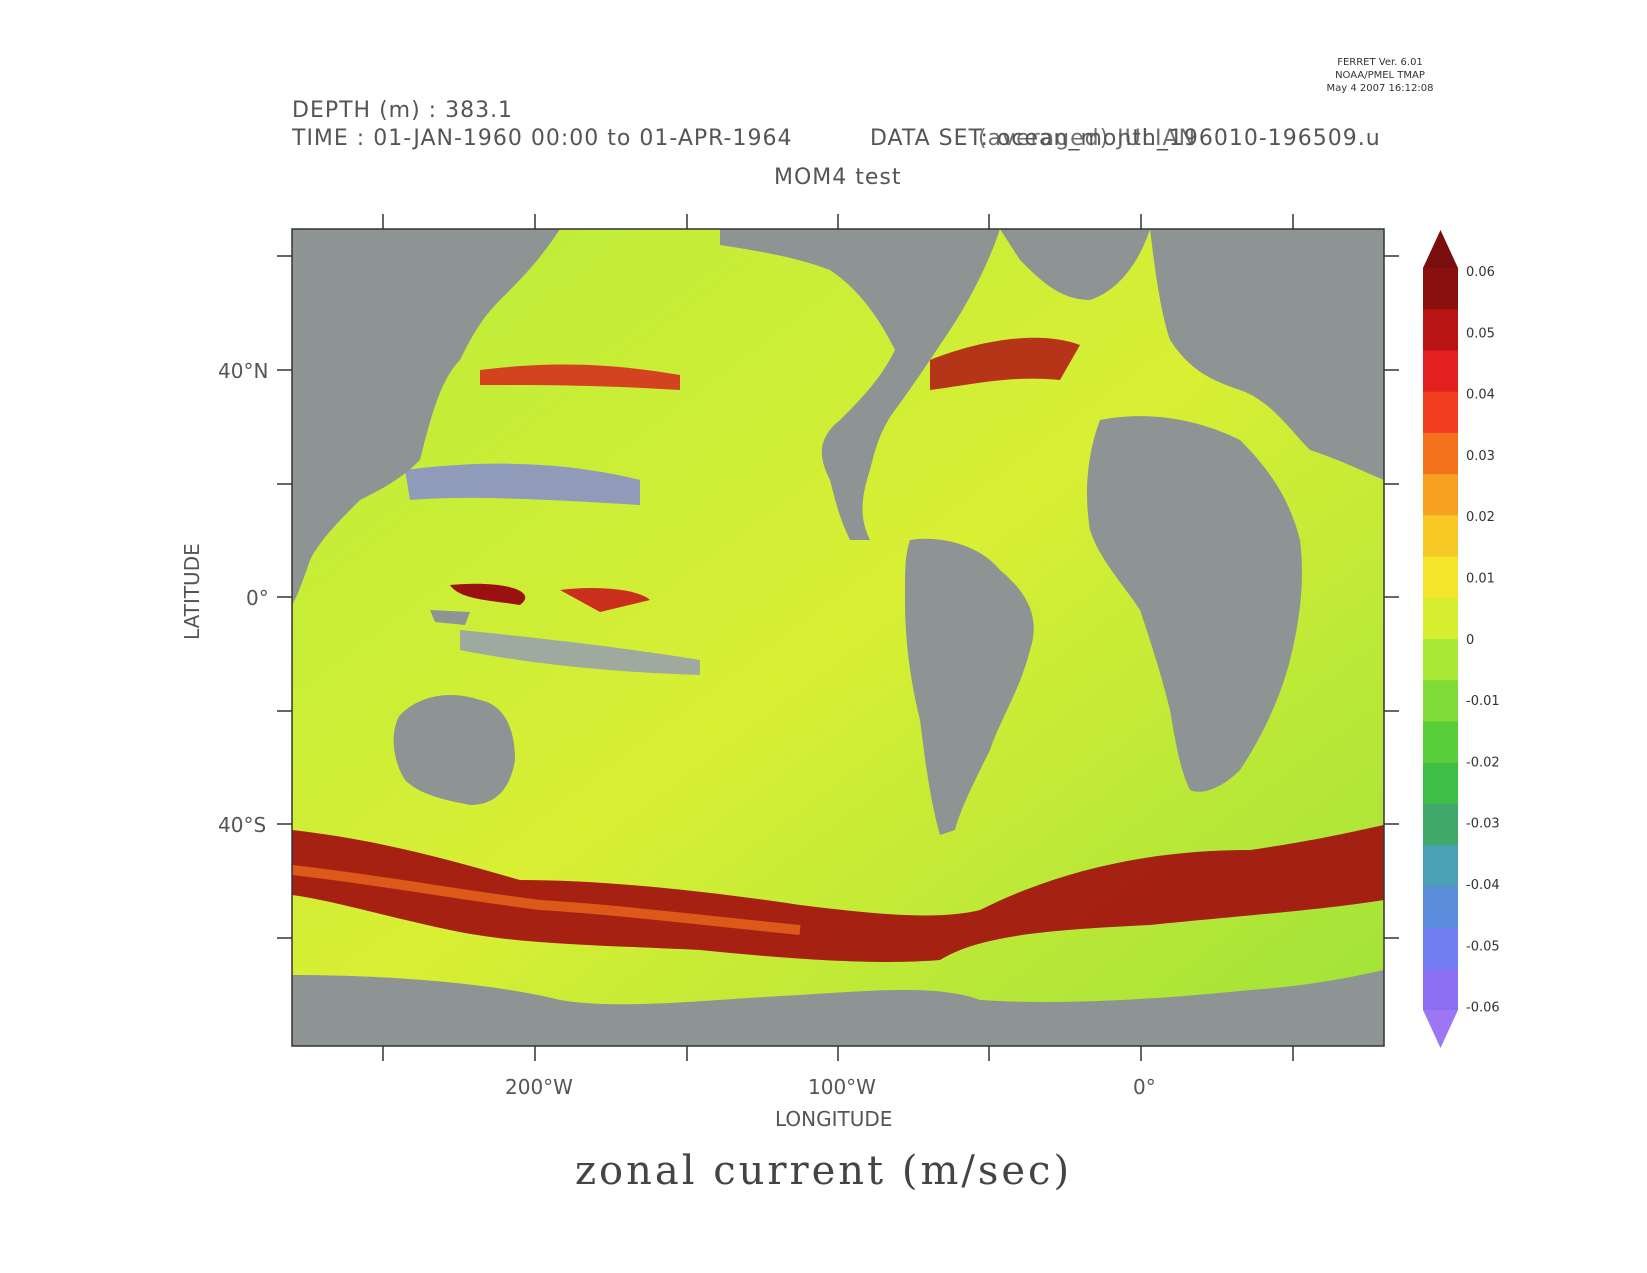 The height and width of the screenshot is (1273, 1647). I want to click on land-asia, so click(426, 417).